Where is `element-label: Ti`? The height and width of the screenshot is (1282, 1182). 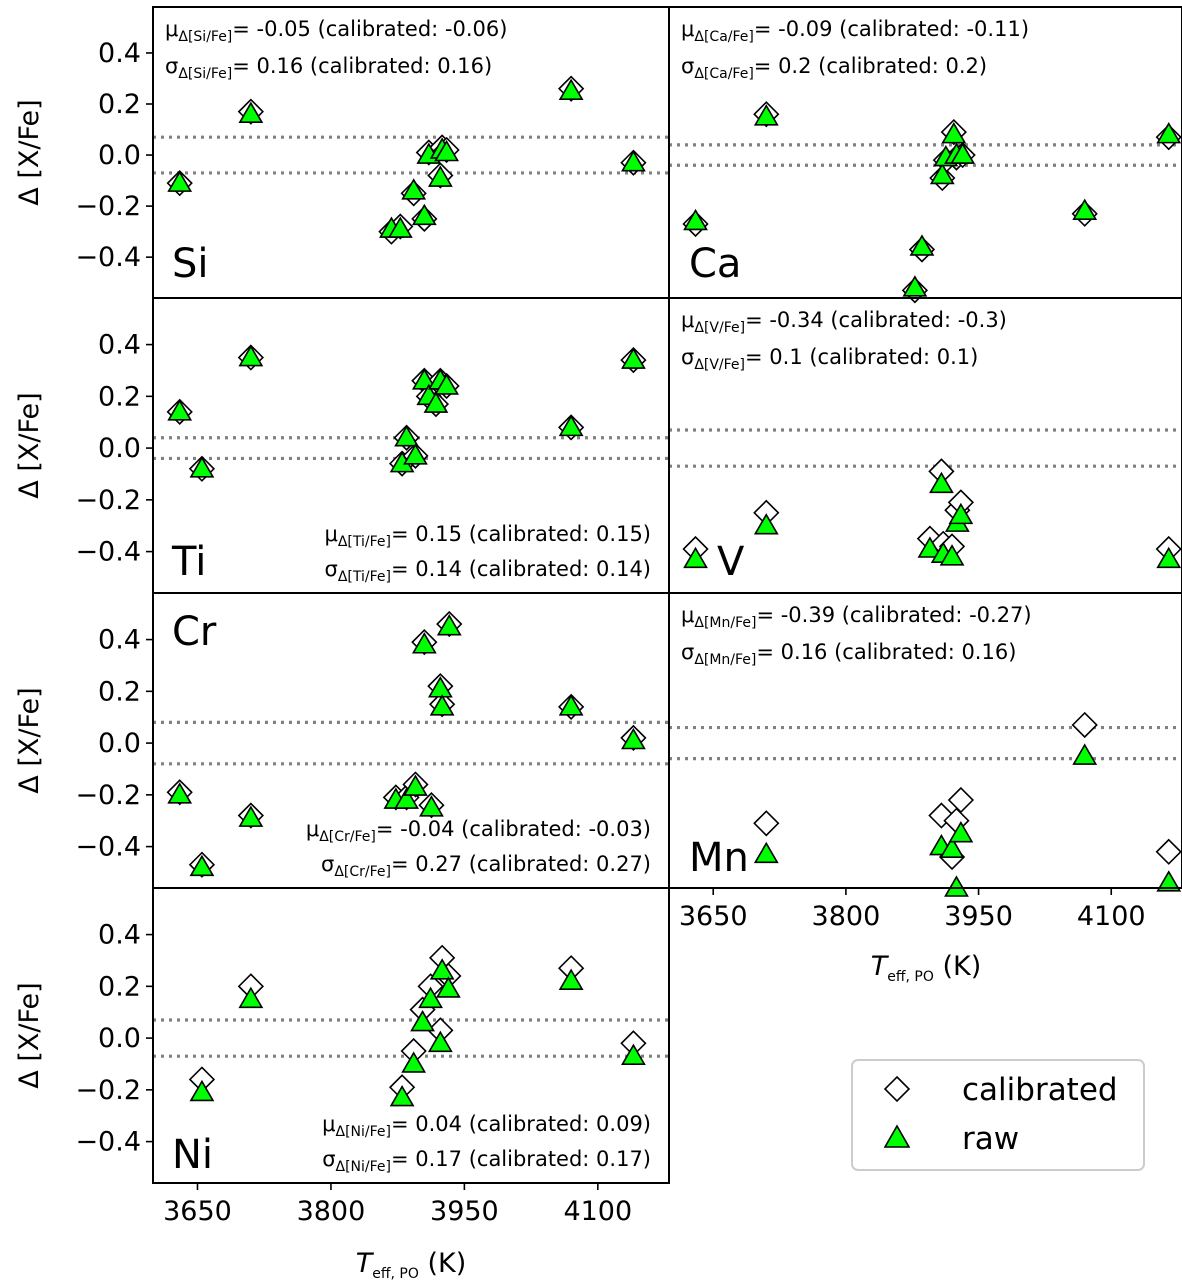 element-label: Ti is located at coordinates (188, 562).